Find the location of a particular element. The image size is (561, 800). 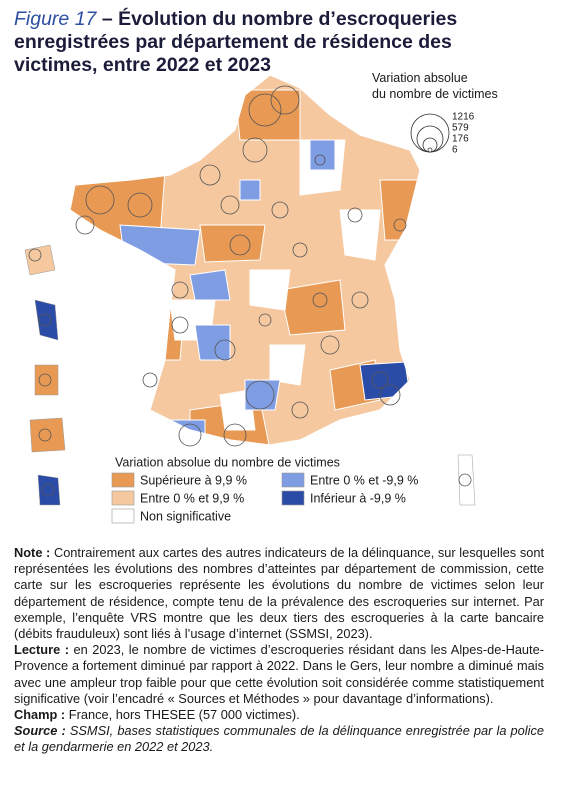

note-label: Lecture : is located at coordinates (41, 650).